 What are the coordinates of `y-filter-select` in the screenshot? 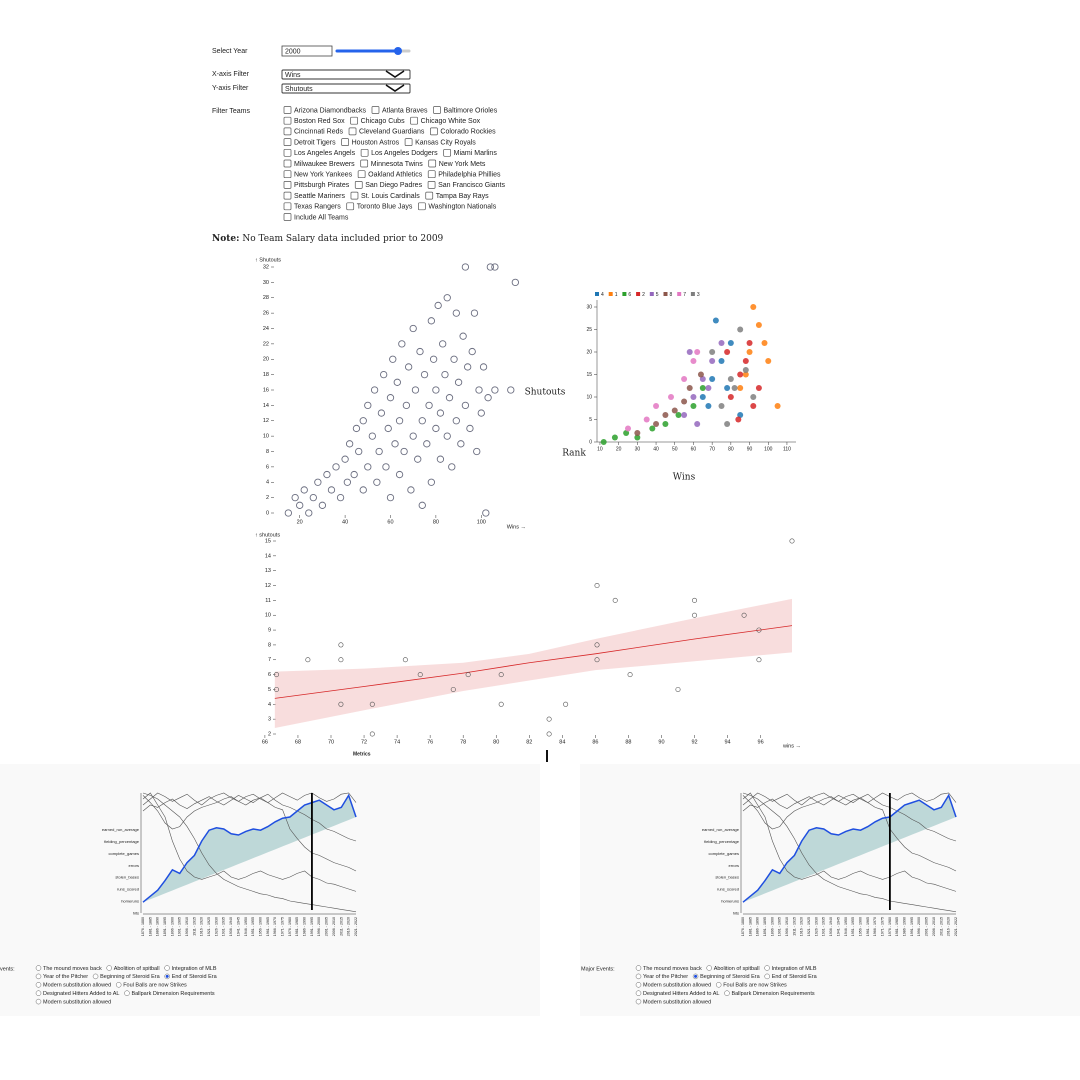 It's located at (346, 88).